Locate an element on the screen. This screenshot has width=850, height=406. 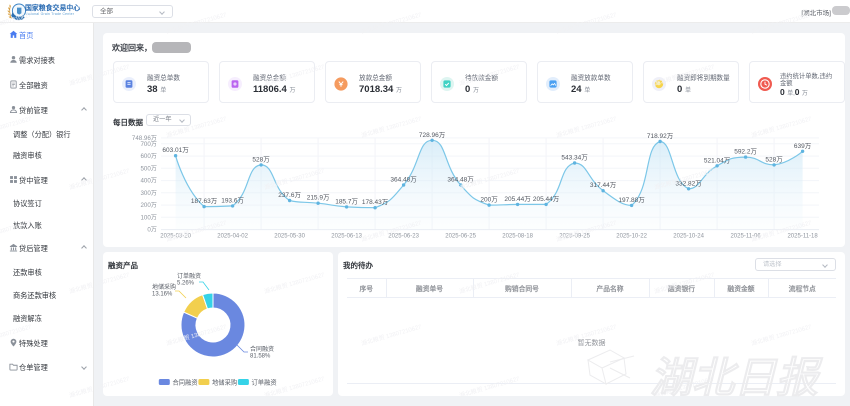
svg-text: 543.34万 is located at coordinates (574, 158).